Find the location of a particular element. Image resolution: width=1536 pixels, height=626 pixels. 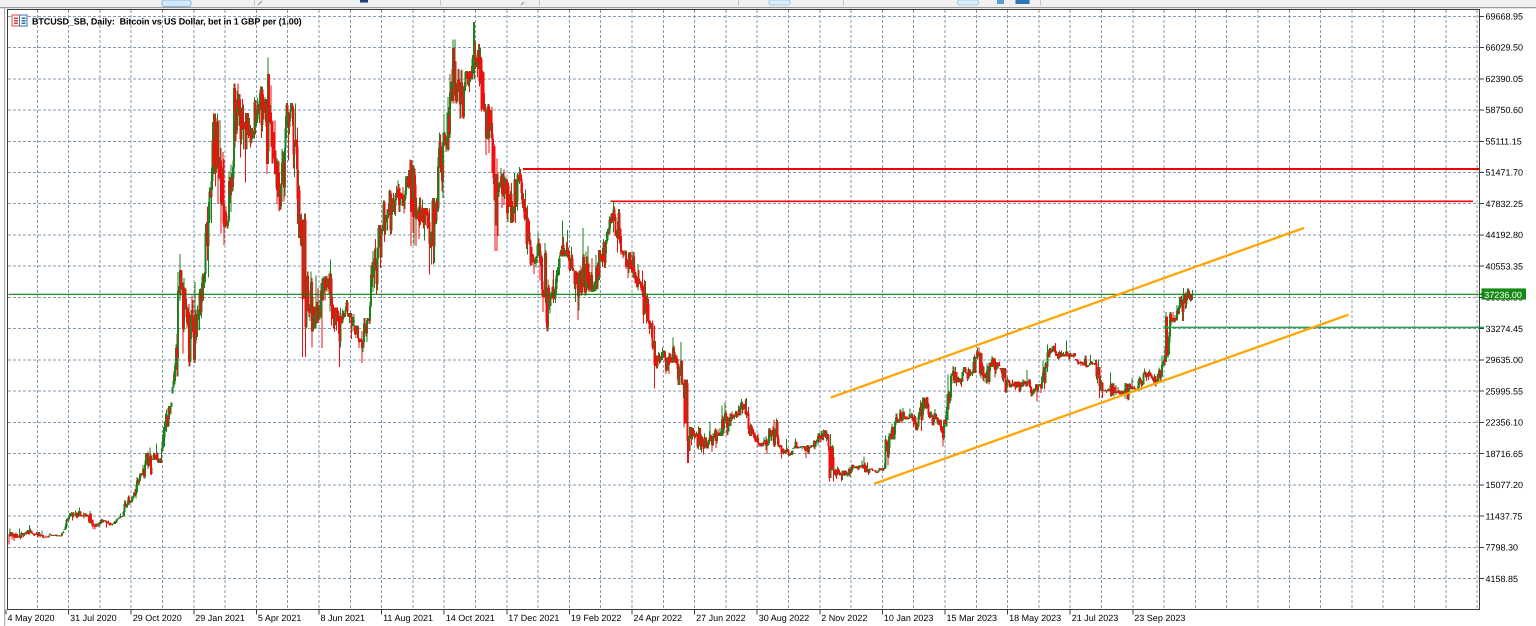

svg-text: 58750.60 is located at coordinates (1505, 110).